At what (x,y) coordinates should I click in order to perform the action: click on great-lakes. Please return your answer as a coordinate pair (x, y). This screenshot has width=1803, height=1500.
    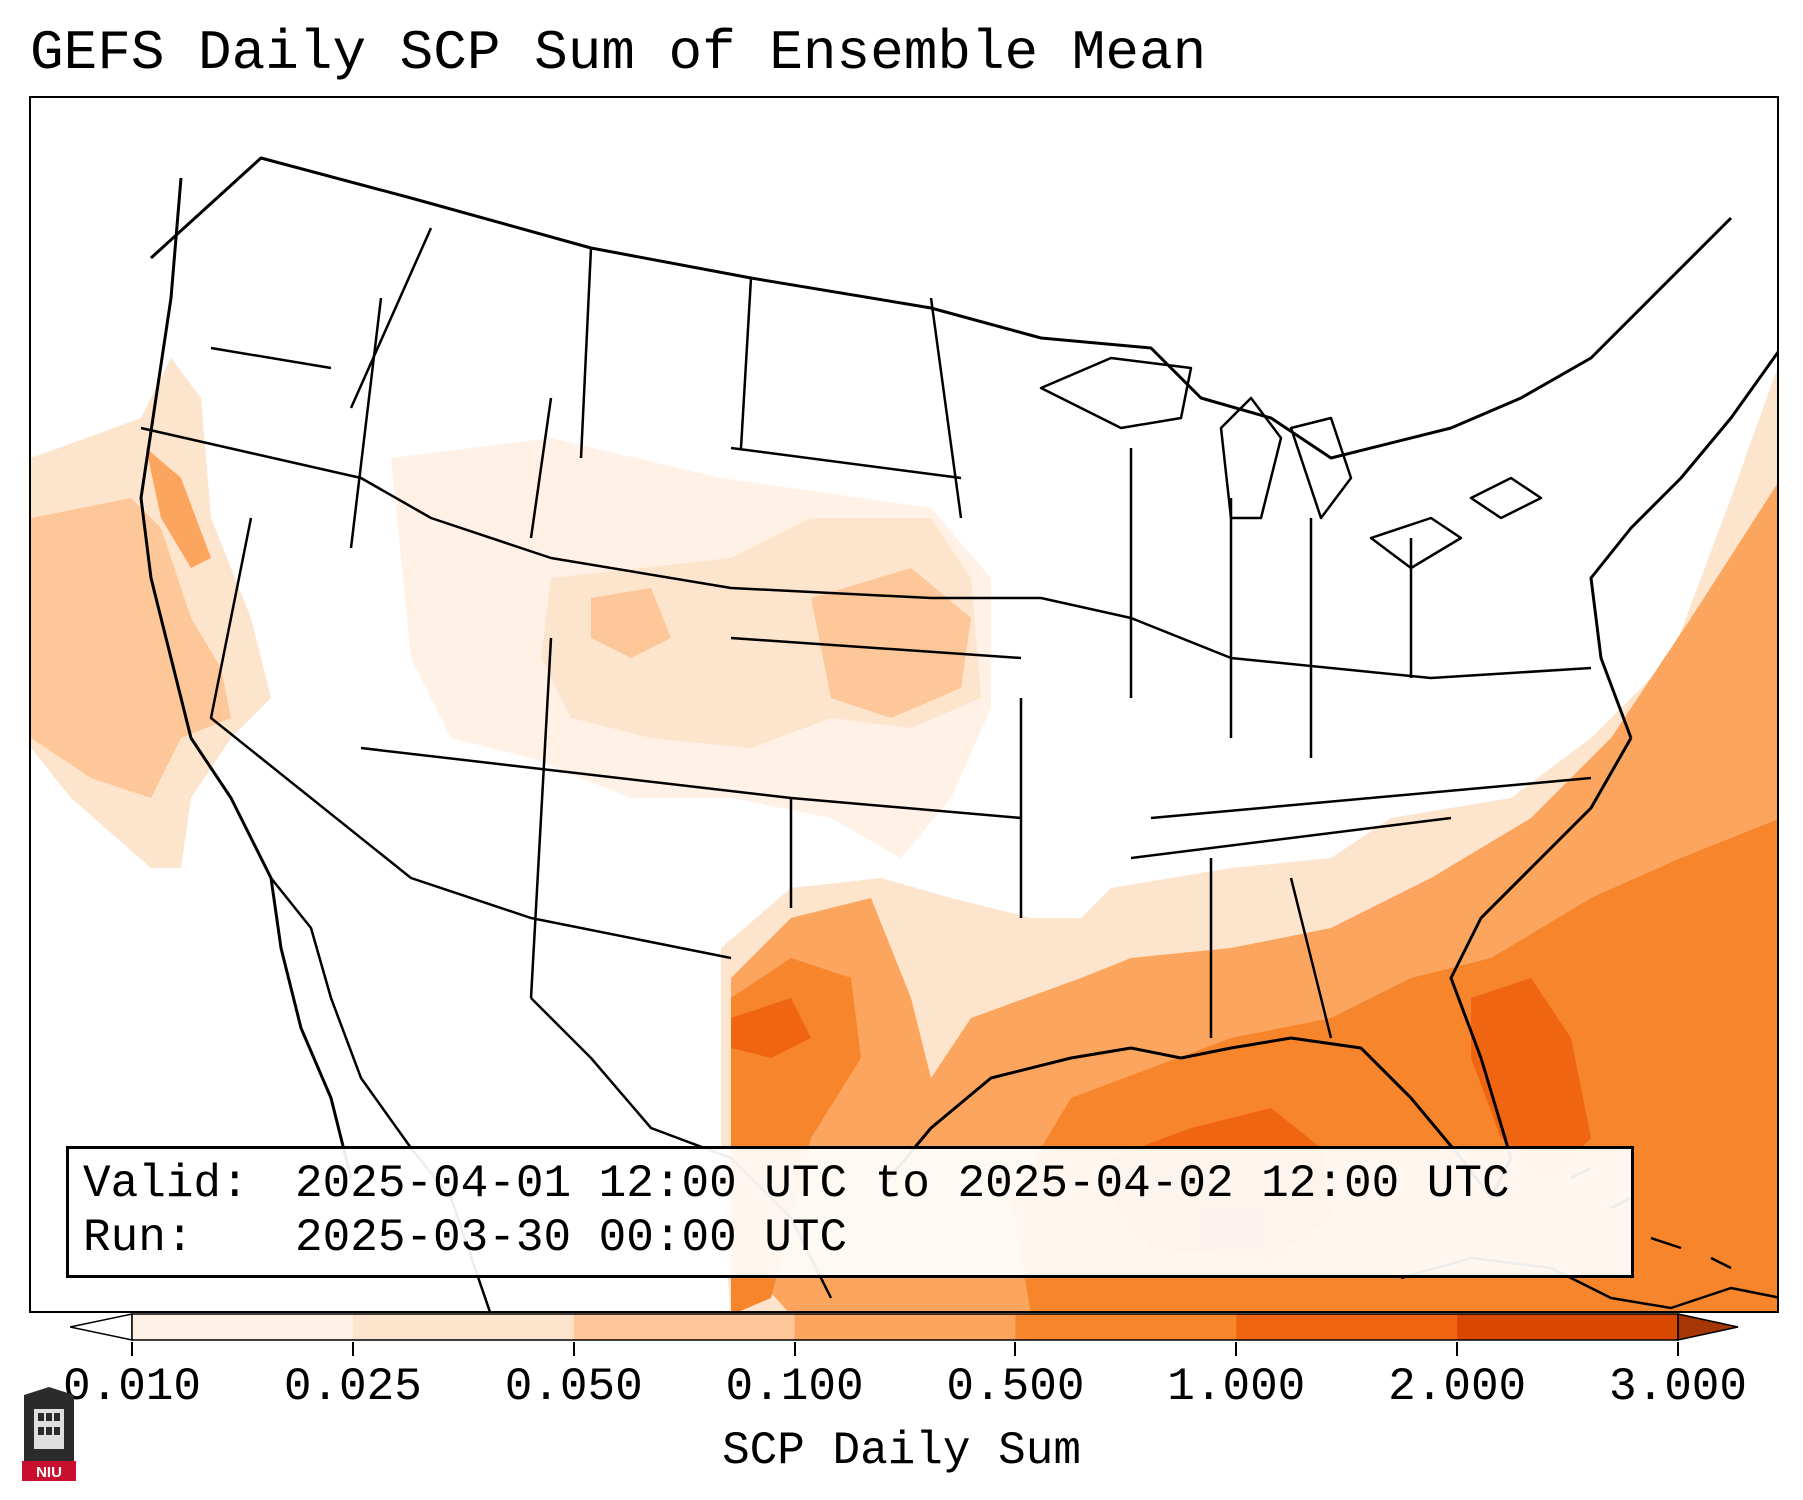
    Looking at the image, I should click on (1291, 463).